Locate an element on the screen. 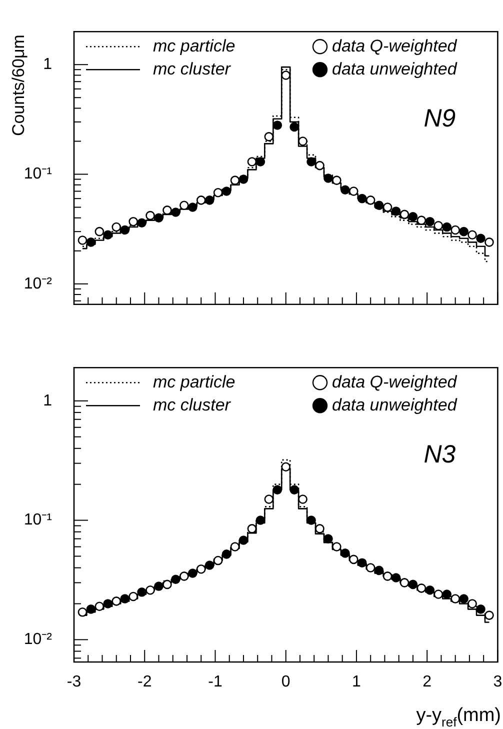  x-tick-label: -3 is located at coordinates (74, 681).